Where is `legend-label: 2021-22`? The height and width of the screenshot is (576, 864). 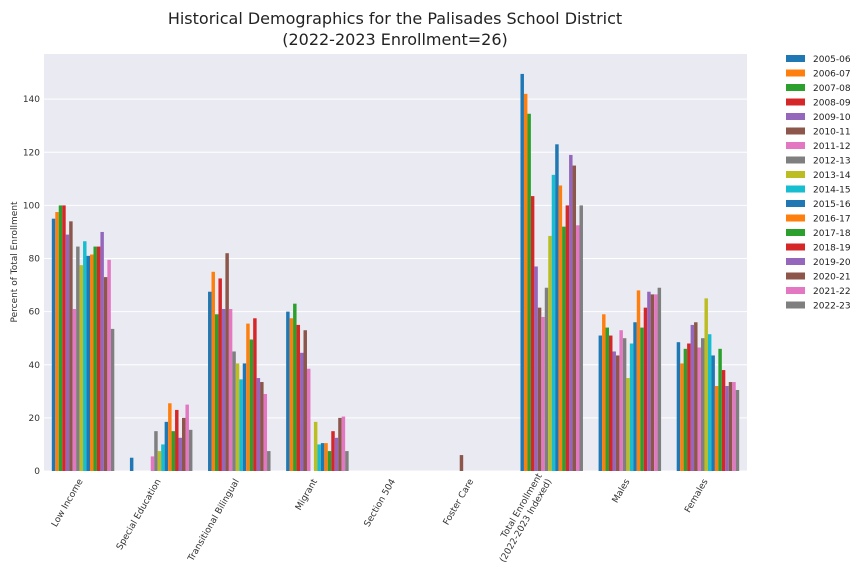 legend-label: 2021-22 is located at coordinates (832, 292).